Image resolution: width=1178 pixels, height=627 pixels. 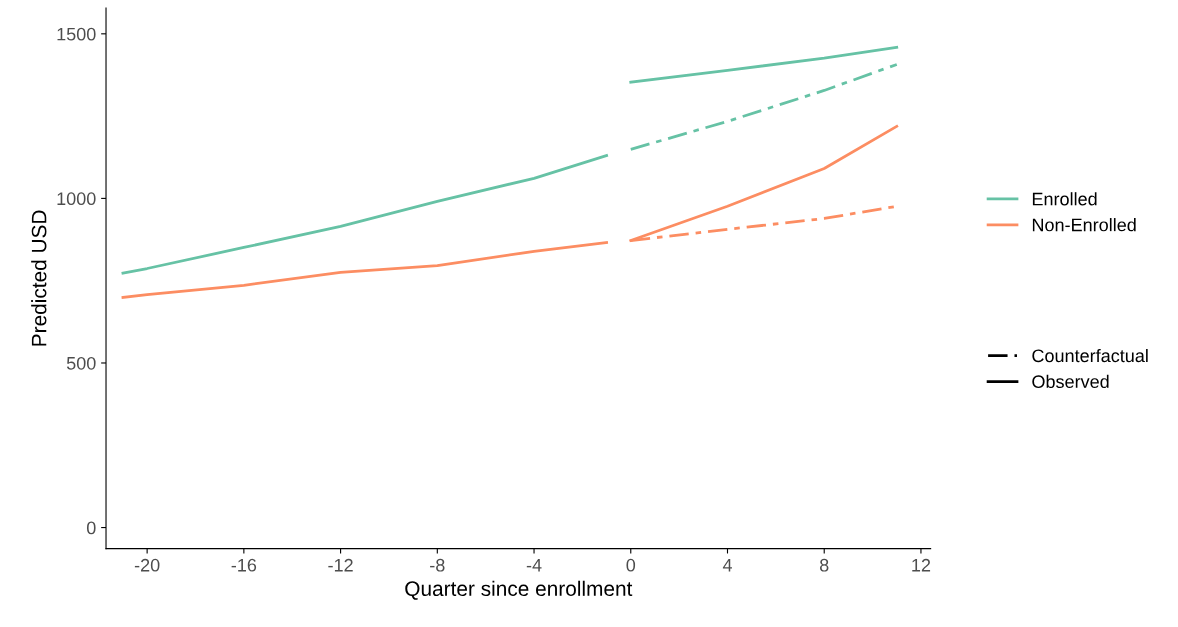 What do you see at coordinates (76, 34) in the screenshot?
I see `y-tick-label: 1500` at bounding box center [76, 34].